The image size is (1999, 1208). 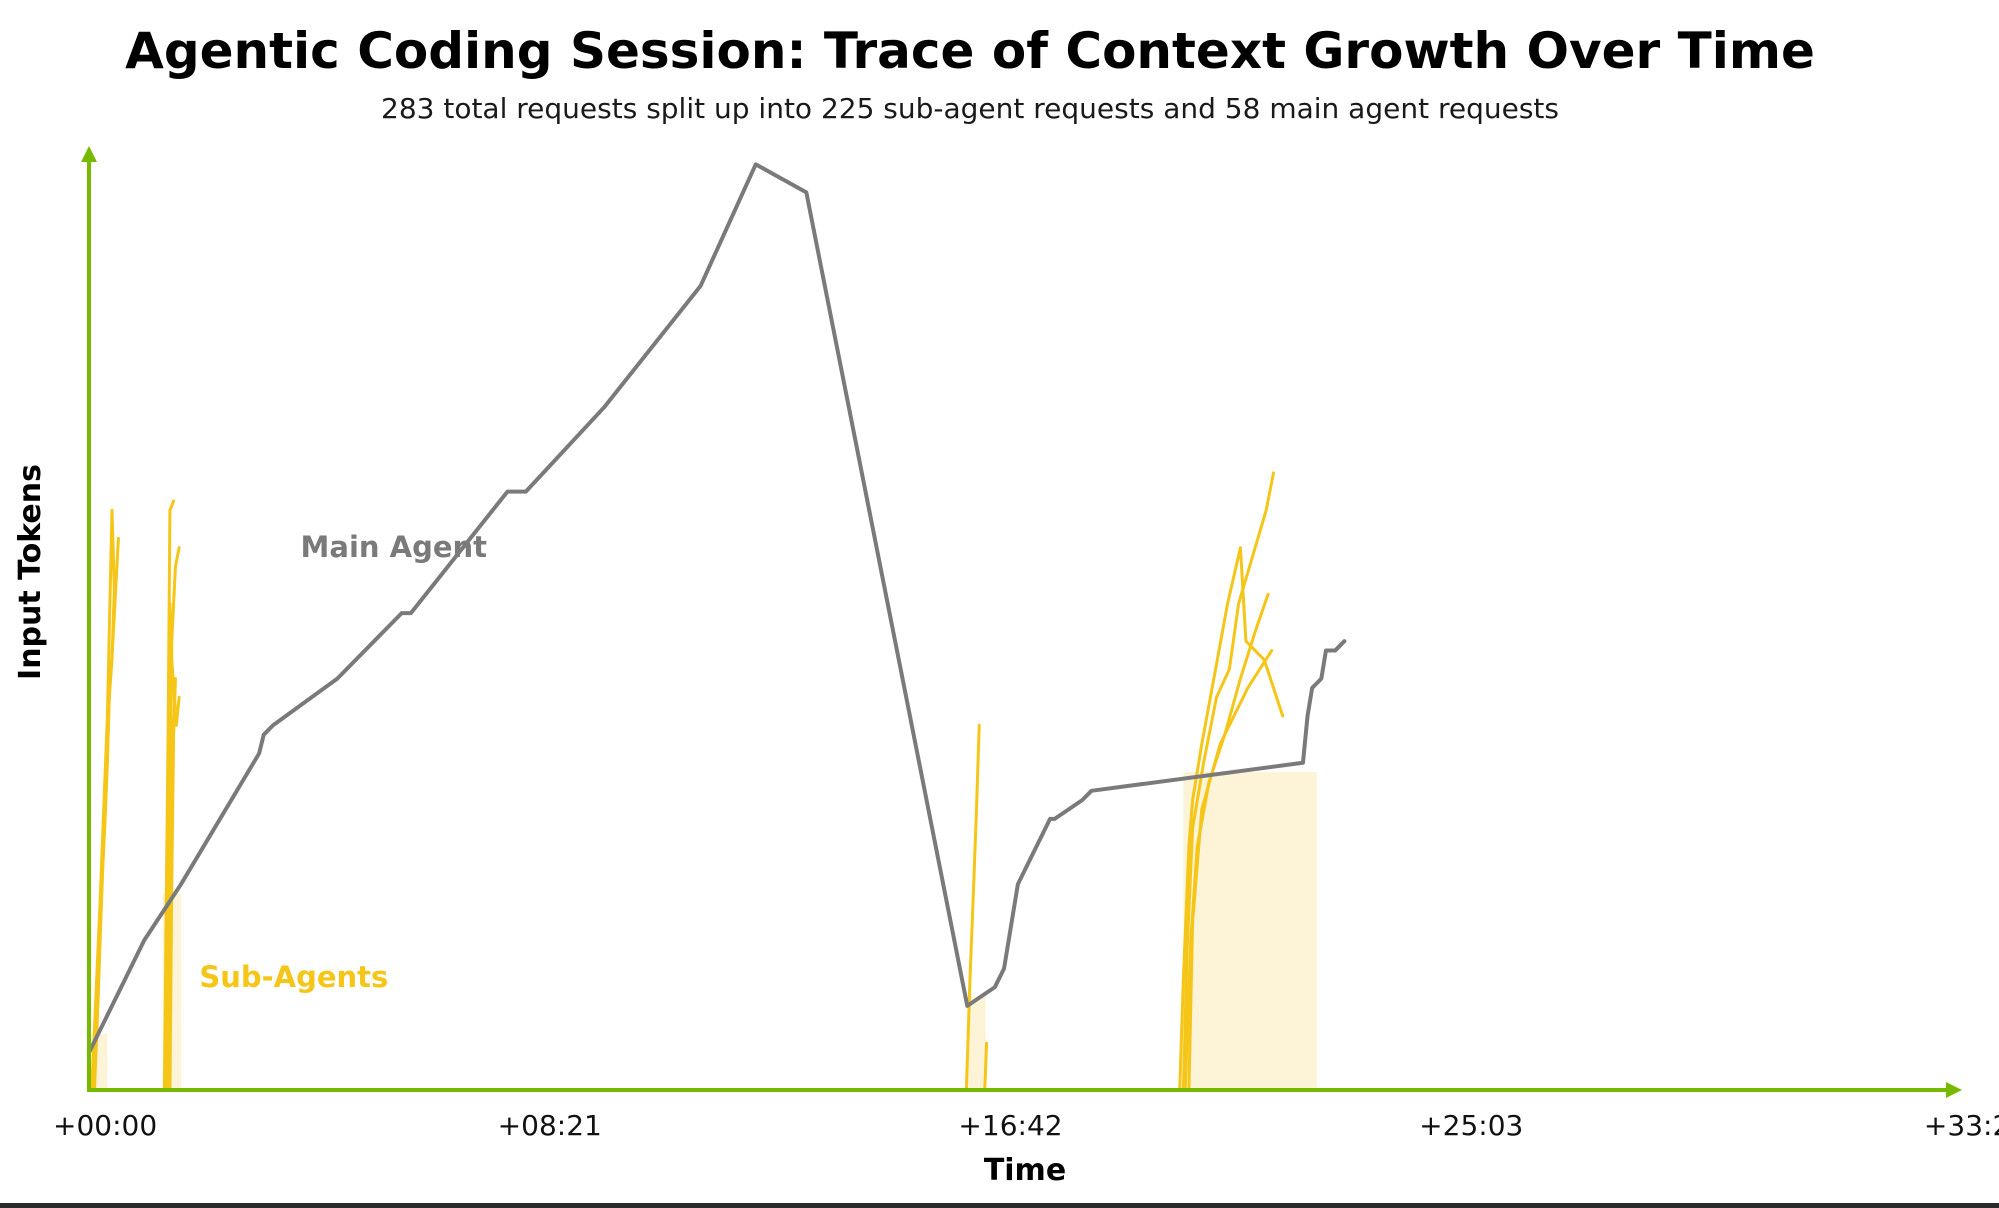 I want to click on x-tick-label: +00:00, so click(x=105, y=1125).